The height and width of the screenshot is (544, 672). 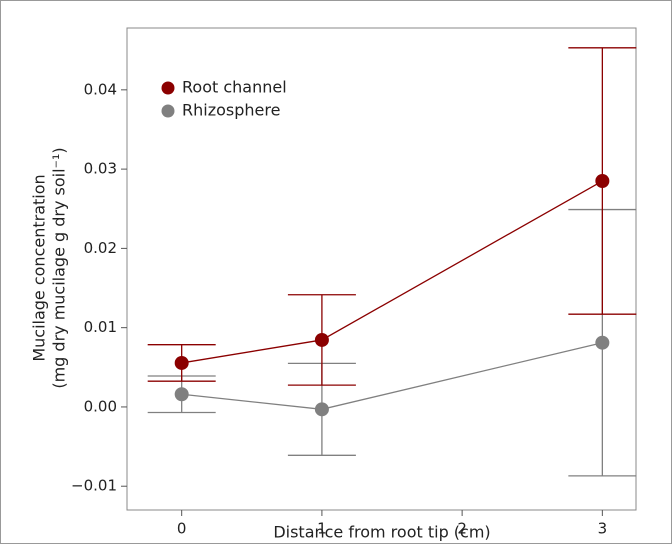 I want to click on y-tick-label: 0.00, so click(x=100, y=406).